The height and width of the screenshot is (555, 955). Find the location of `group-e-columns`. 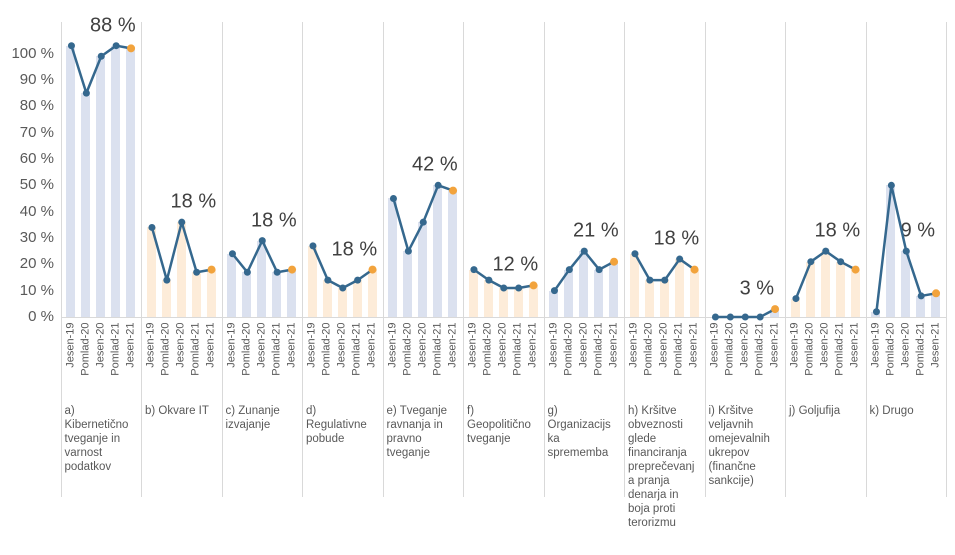

group-e-columns is located at coordinates (423, 169).